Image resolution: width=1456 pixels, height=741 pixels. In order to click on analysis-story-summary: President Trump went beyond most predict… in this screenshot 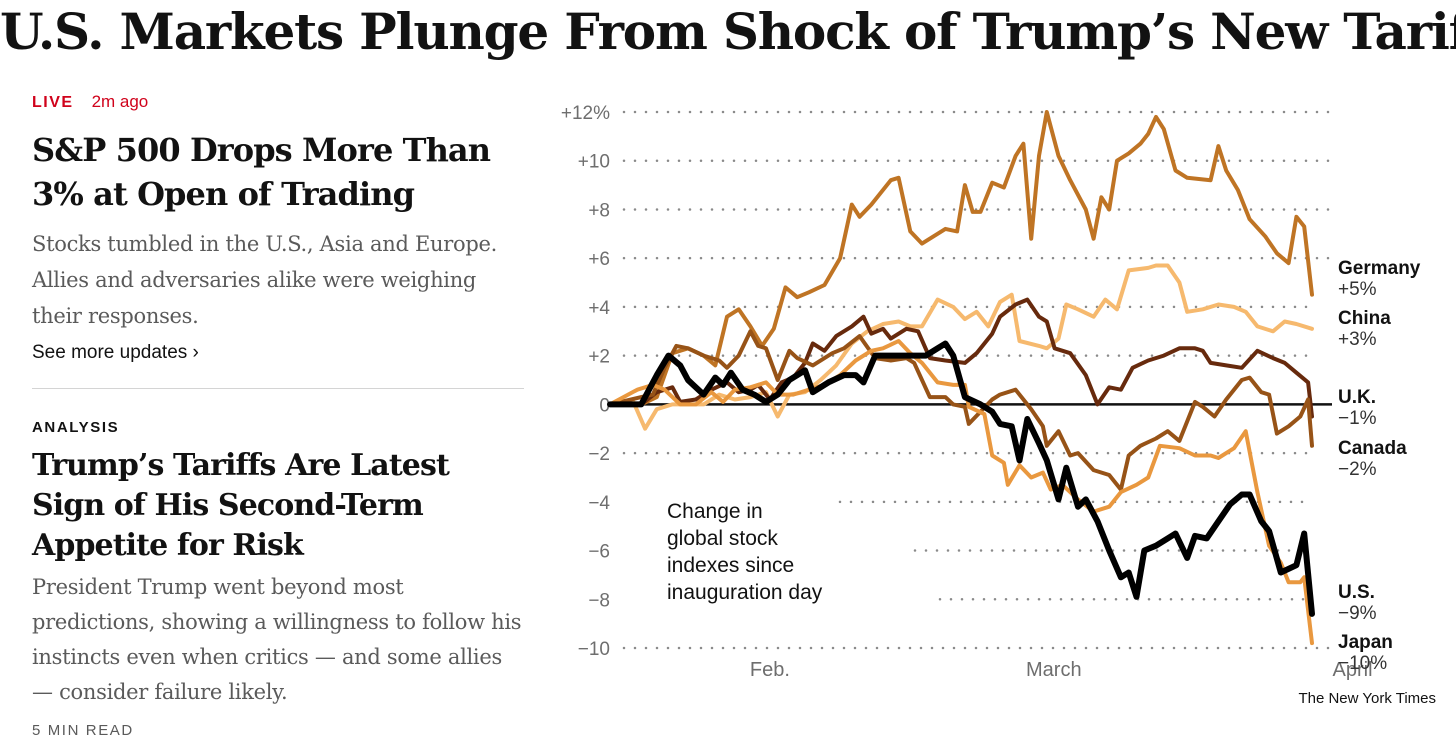, I will do `click(277, 639)`.